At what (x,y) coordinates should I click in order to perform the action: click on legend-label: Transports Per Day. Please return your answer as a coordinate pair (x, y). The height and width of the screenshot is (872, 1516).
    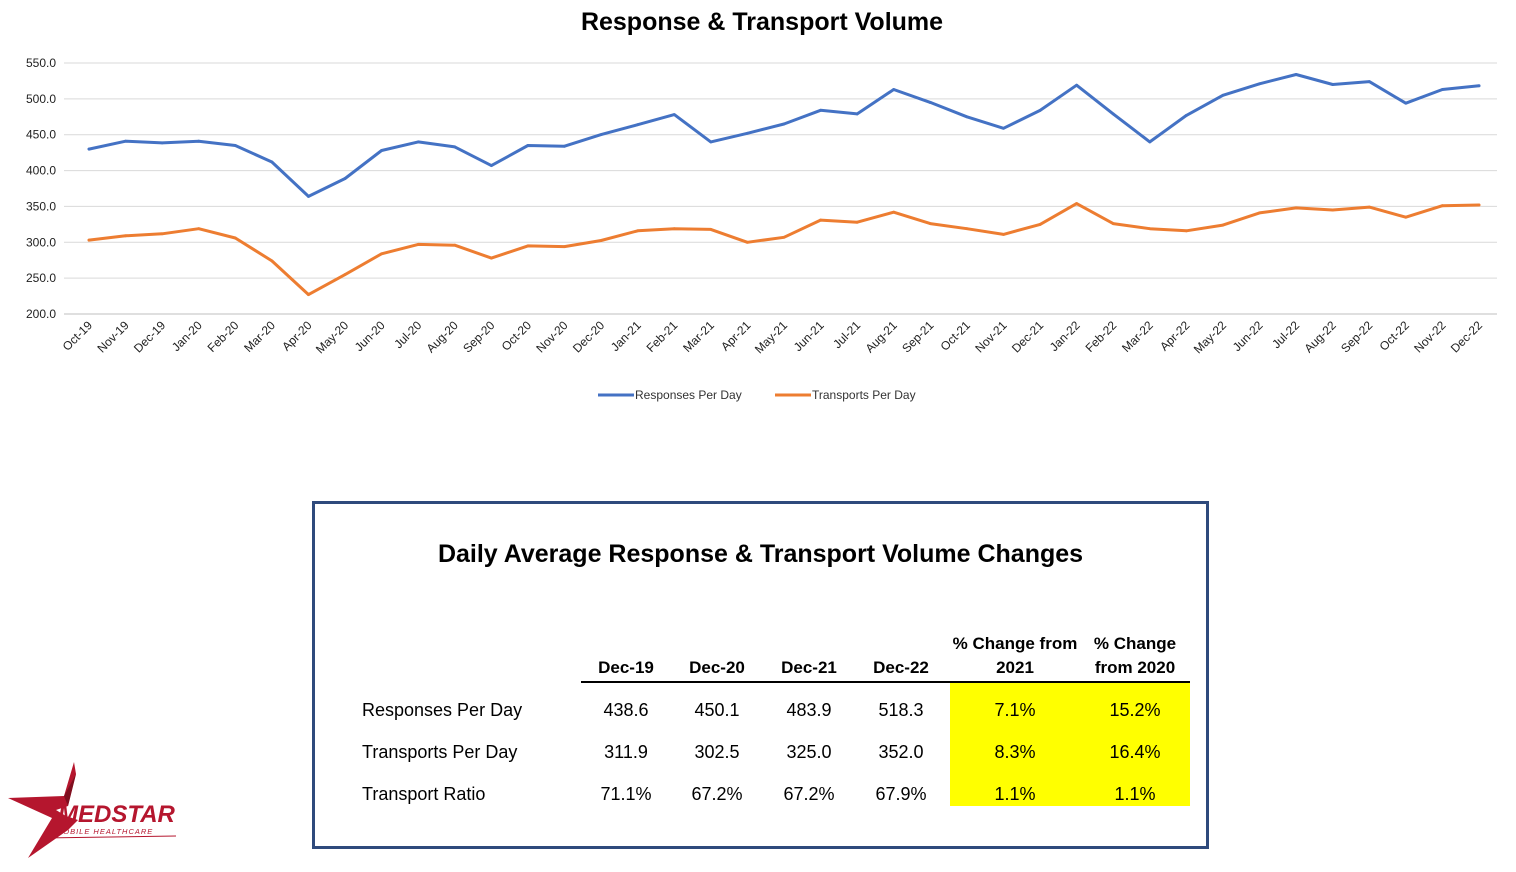
    Looking at the image, I should click on (864, 395).